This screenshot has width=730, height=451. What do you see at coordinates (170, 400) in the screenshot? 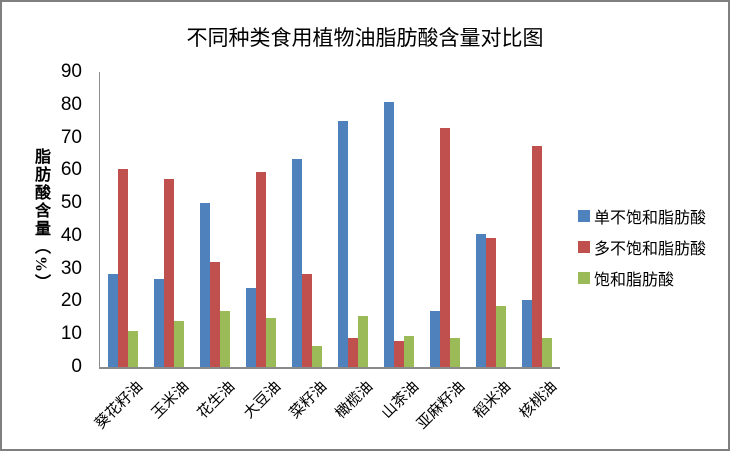
I see `x-tick-label: 玉米油` at bounding box center [170, 400].